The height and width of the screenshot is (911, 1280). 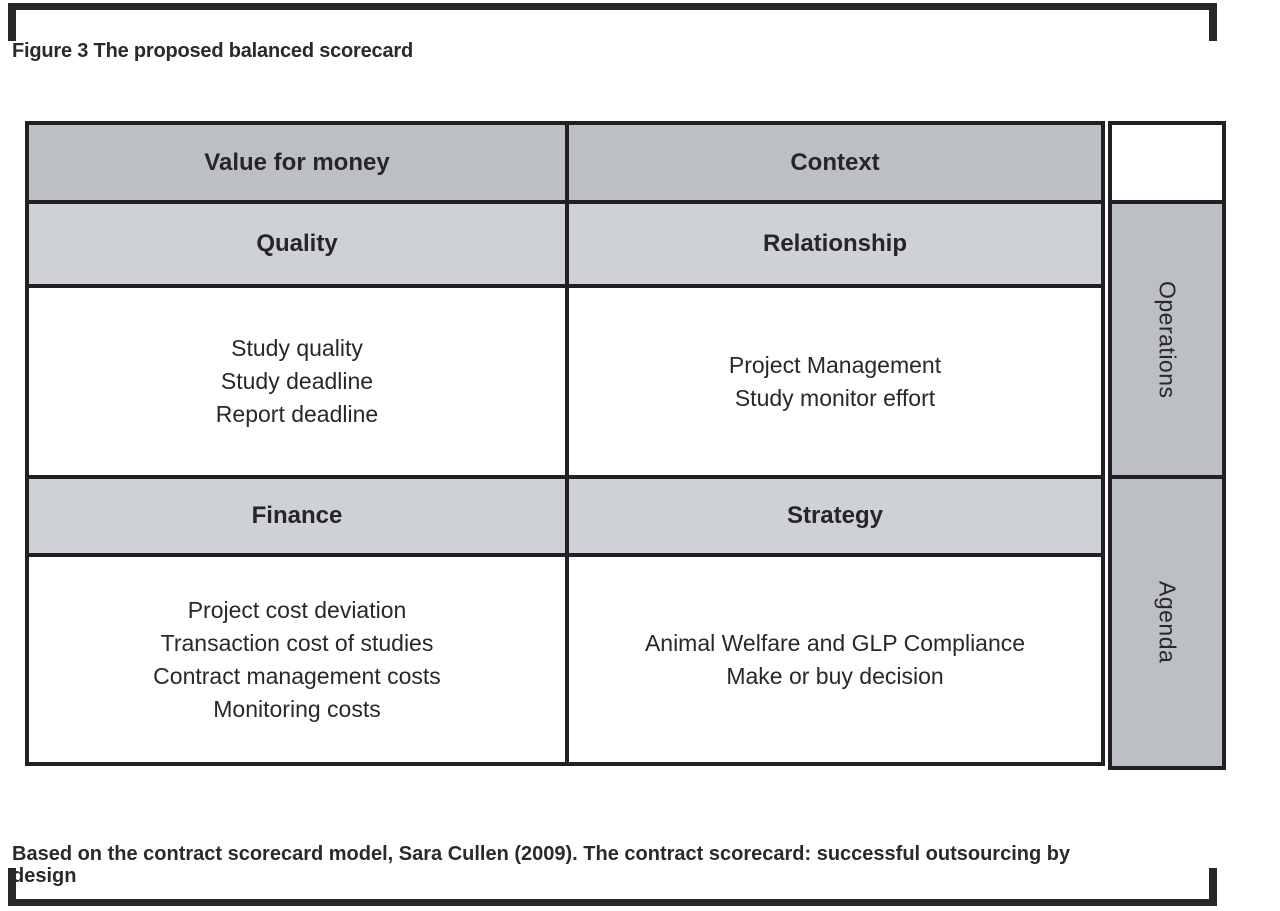 What do you see at coordinates (297, 414) in the screenshot?
I see `text-line: Report deadline` at bounding box center [297, 414].